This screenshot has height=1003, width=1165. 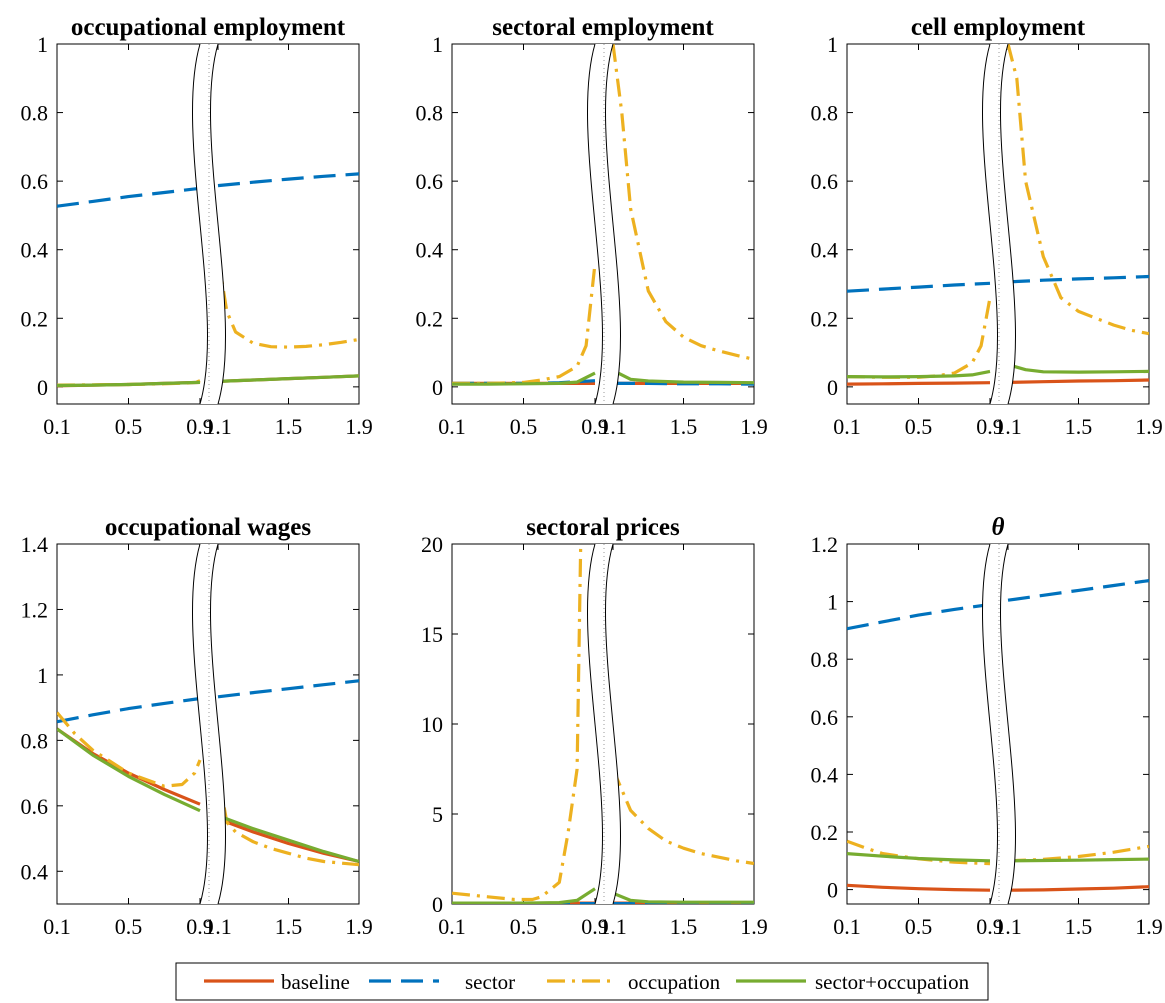 What do you see at coordinates (892, 982) in the screenshot?
I see `legend-label-sector_occupation: sector+occupation` at bounding box center [892, 982].